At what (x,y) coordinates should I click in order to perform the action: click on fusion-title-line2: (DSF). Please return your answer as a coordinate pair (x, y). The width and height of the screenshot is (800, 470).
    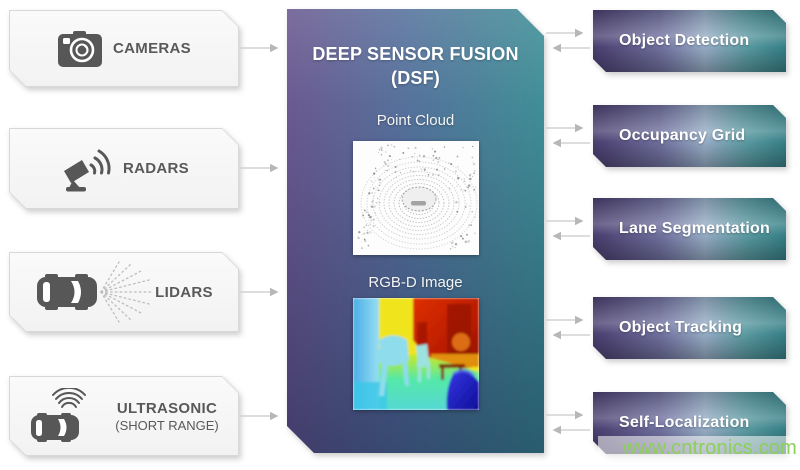
    Looking at the image, I should click on (415, 78).